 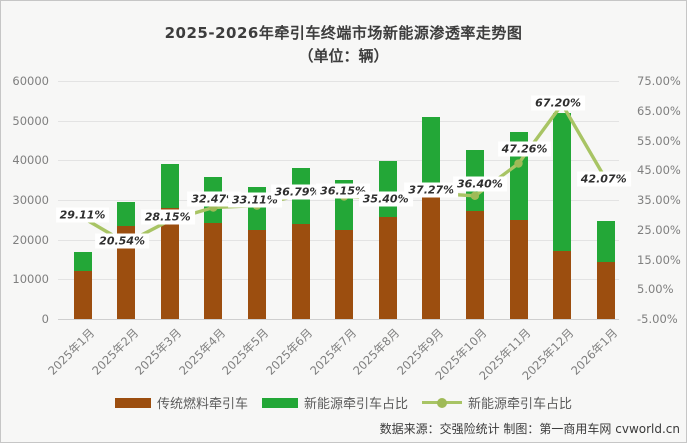 What do you see at coordinates (655, 289) in the screenshot?
I see `right-axis-tick-label: 5.00%` at bounding box center [655, 289].